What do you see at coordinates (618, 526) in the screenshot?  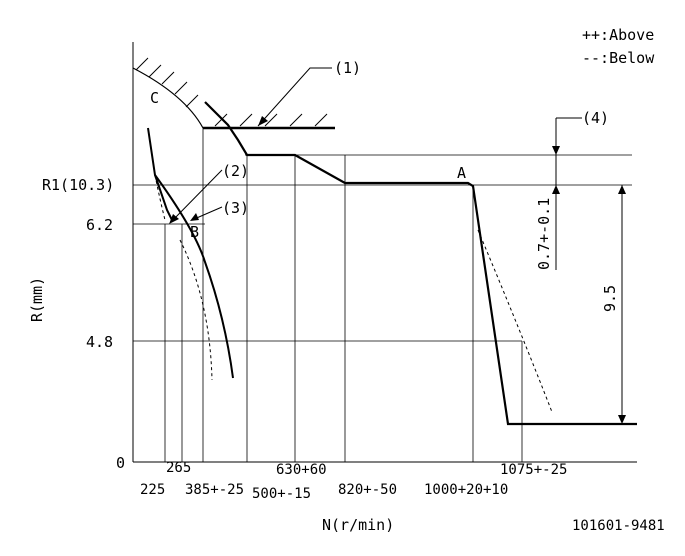 I see `drawing-number: 101601-9481` at bounding box center [618, 526].